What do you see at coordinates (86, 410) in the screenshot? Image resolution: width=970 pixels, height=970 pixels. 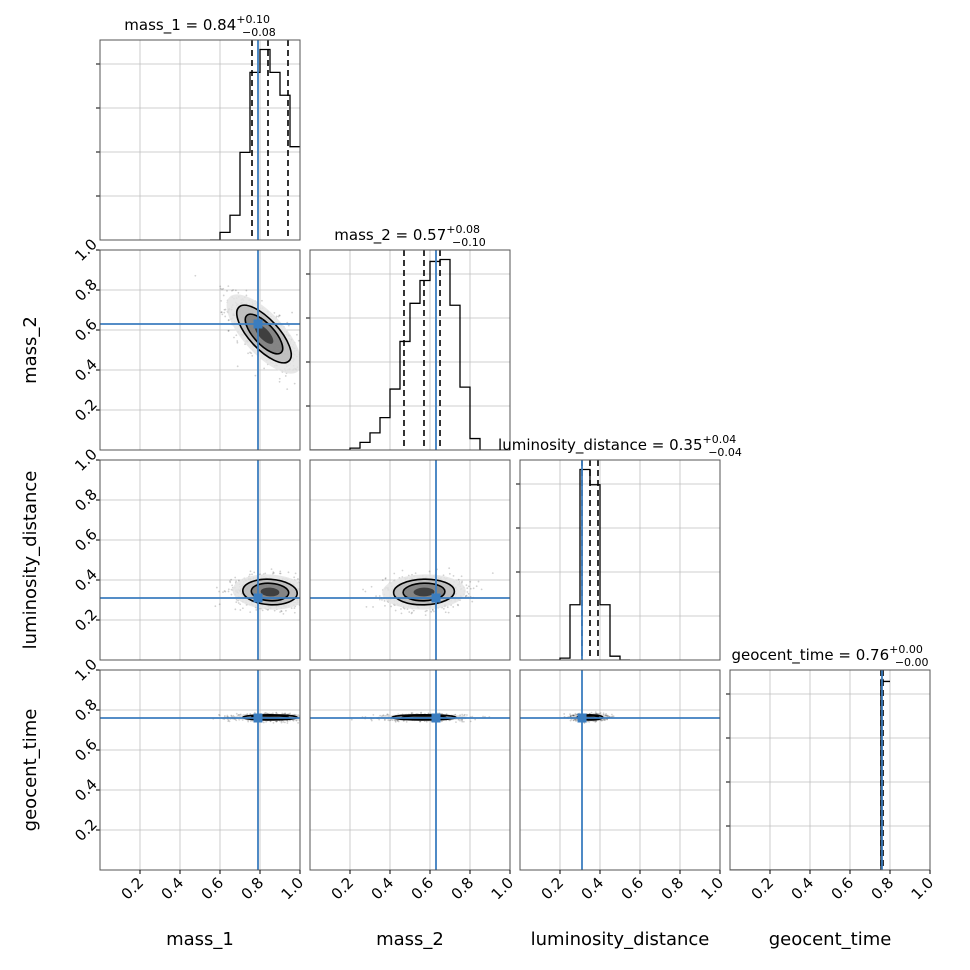 I see `y-tick-label: 0.2` at bounding box center [86, 410].